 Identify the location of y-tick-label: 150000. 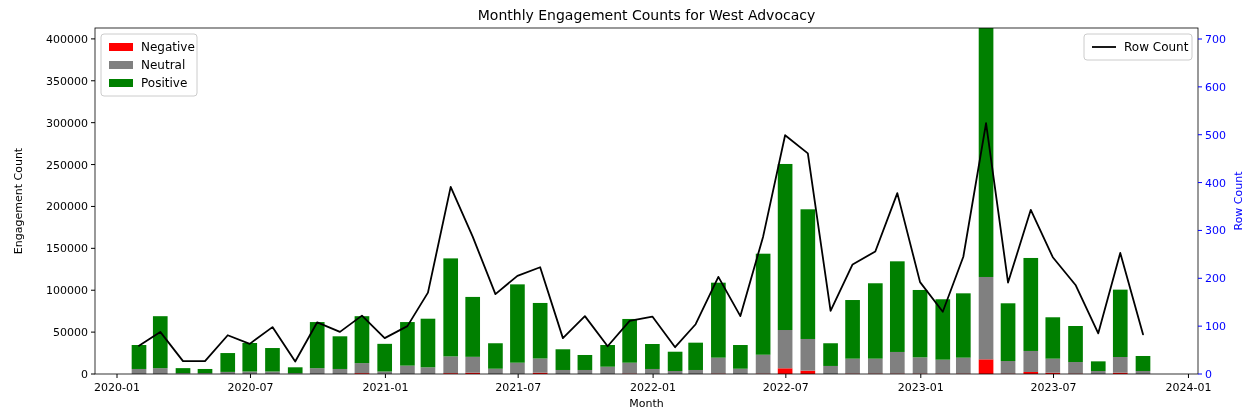
(67, 249).